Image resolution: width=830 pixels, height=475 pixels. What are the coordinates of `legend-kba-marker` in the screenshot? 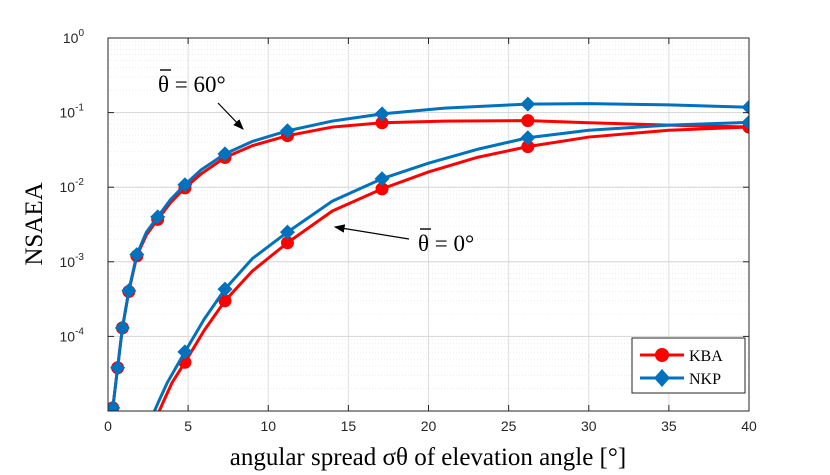 It's located at (662, 355).